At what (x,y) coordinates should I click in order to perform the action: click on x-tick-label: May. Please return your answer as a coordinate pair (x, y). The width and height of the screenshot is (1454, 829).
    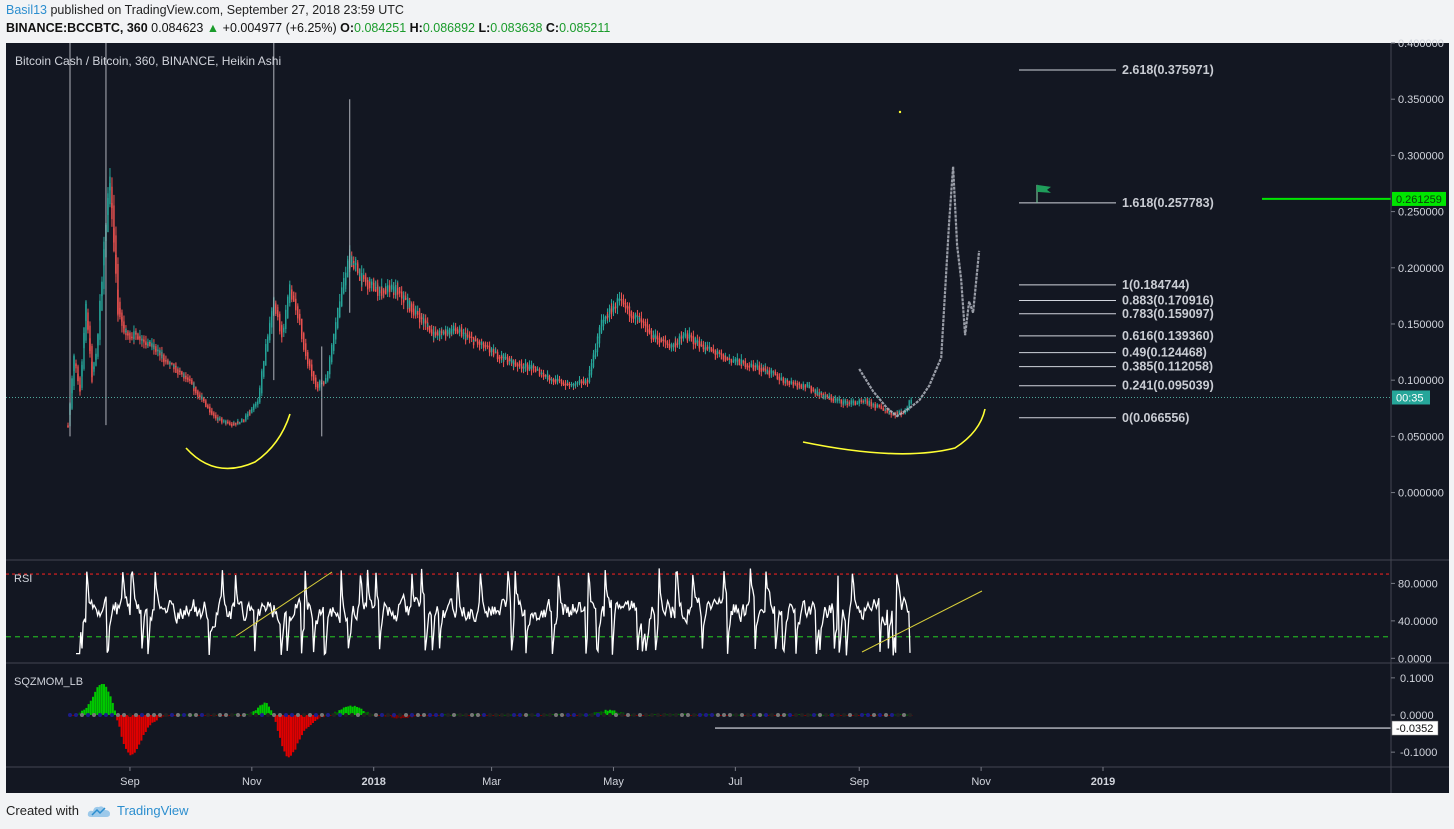
    Looking at the image, I should click on (613, 782).